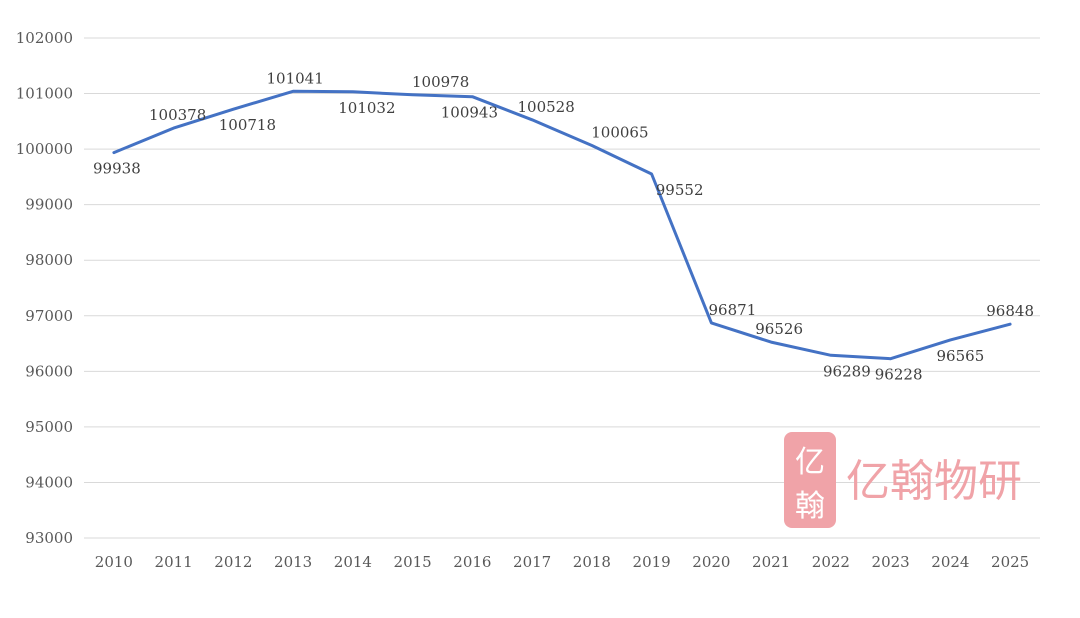 This screenshot has width=1080, height=618. I want to click on watermark-text: 亿翰物研, so click(934, 481).